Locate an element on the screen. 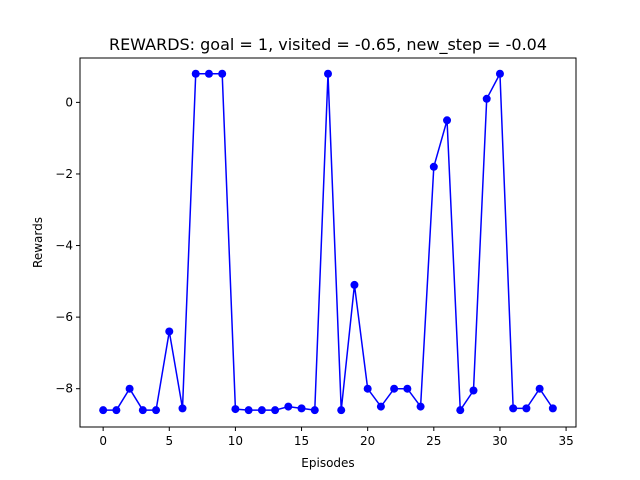  y-axis-label: Rewards is located at coordinates (38, 242).